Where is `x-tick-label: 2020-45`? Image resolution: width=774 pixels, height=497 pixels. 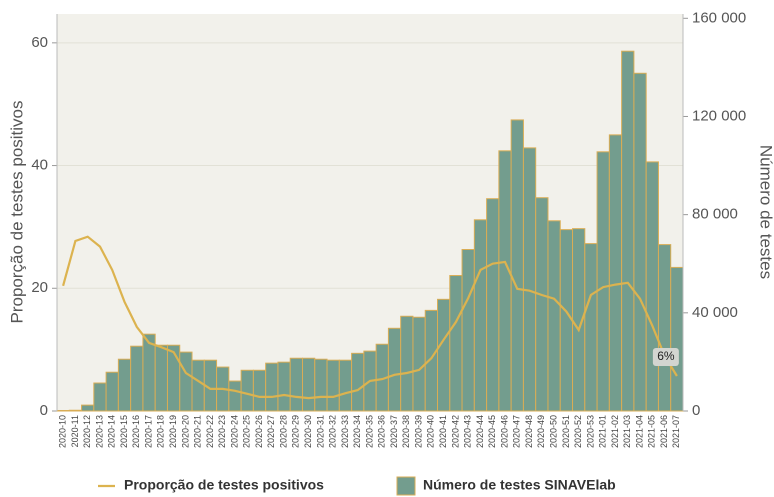
x-tick-label: 2020-45 is located at coordinates (492, 431).